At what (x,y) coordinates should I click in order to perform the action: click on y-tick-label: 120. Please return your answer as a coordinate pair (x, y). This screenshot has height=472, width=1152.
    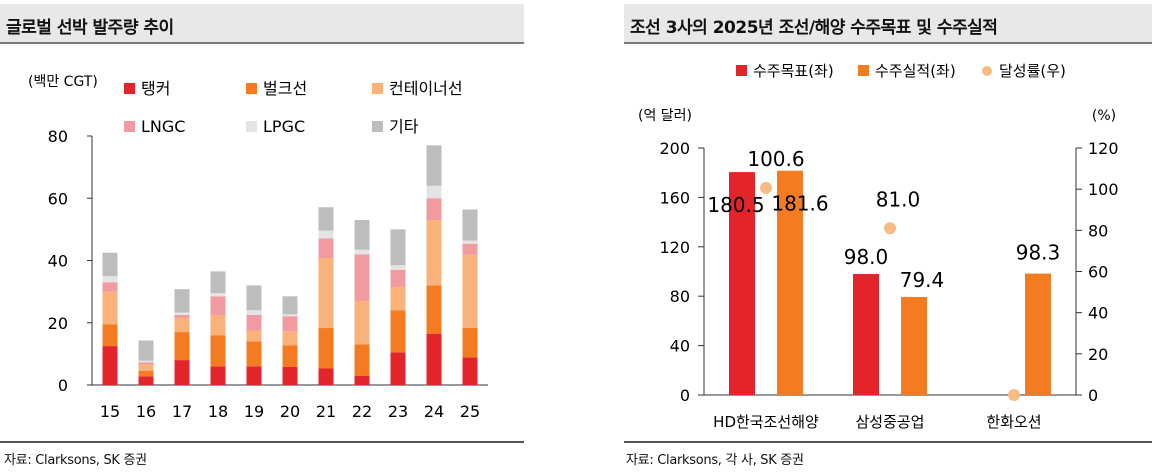
    Looking at the image, I should click on (674, 247).